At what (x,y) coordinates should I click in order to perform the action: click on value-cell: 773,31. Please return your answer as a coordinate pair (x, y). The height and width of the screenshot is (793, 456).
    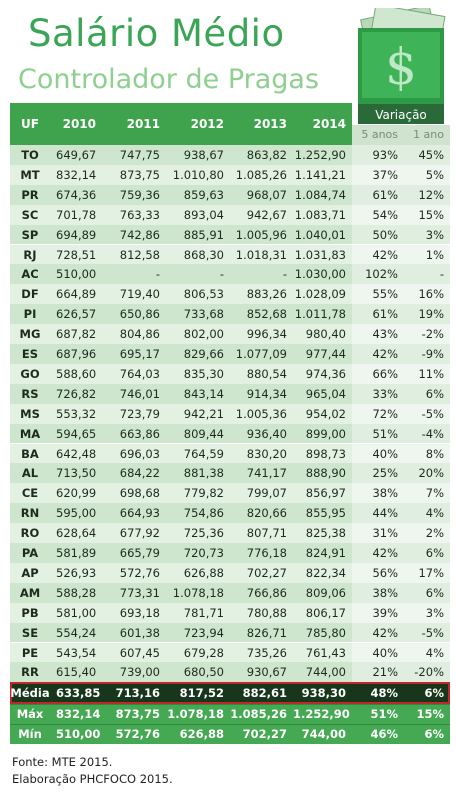
    Looking at the image, I should click on (139, 592).